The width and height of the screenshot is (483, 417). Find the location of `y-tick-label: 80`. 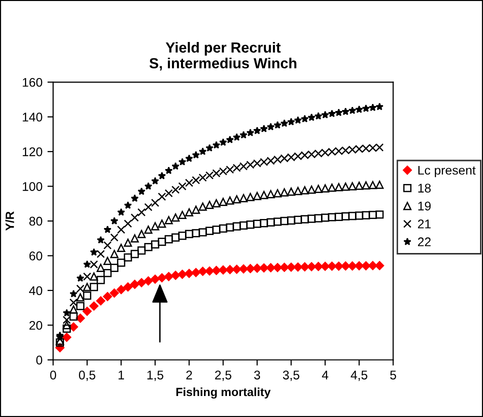

y-tick-label: 80 is located at coordinates (35, 221).